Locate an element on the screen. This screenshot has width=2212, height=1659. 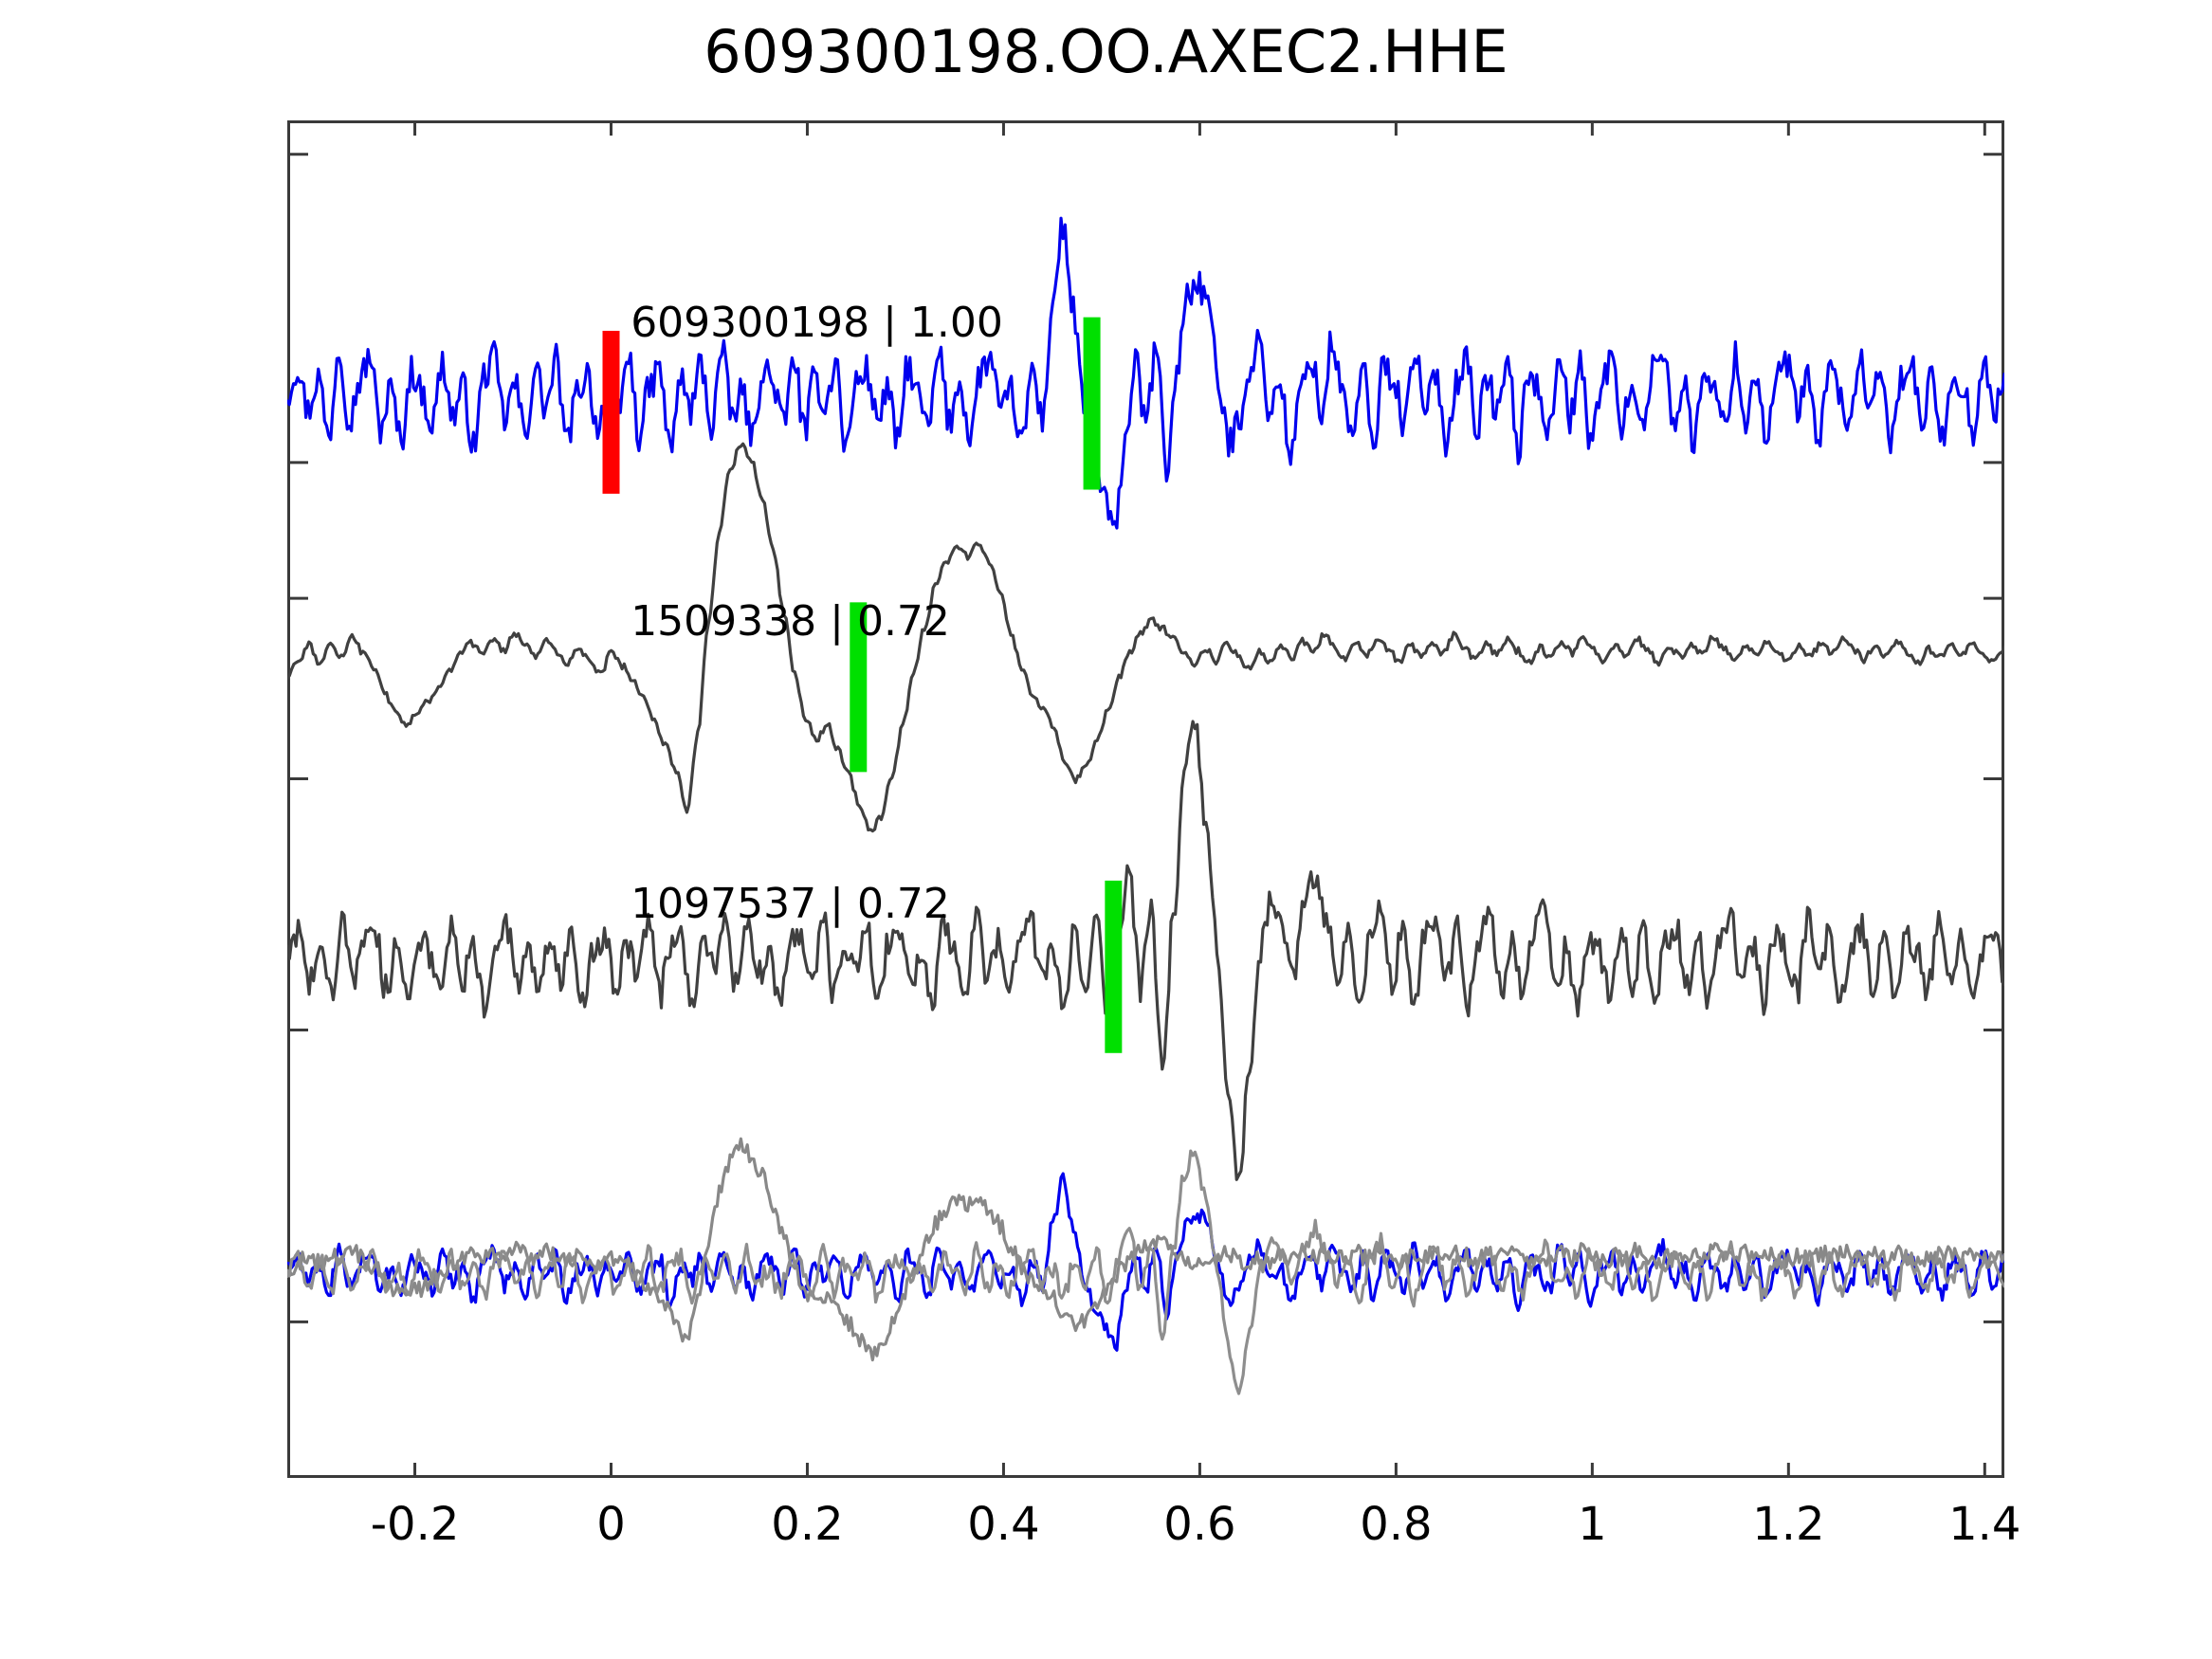
trace-label-609300198: 609300198 | 1.00 is located at coordinates (817, 322).